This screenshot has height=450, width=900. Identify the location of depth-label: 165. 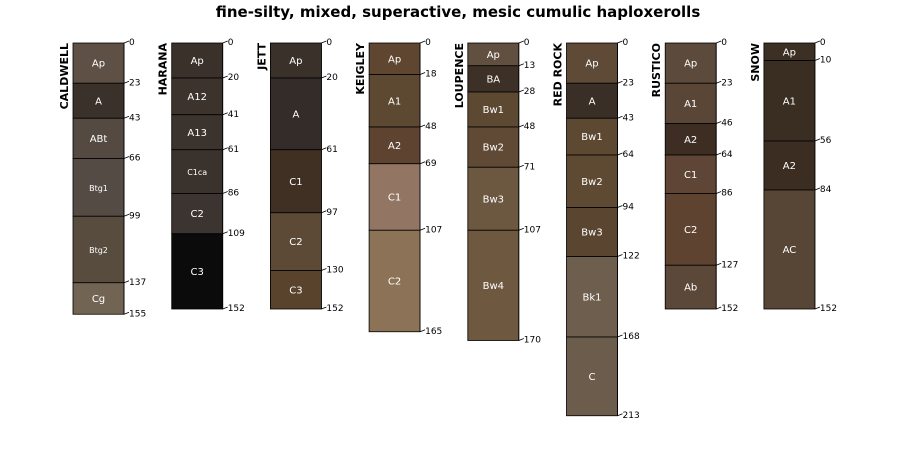
(433, 332).